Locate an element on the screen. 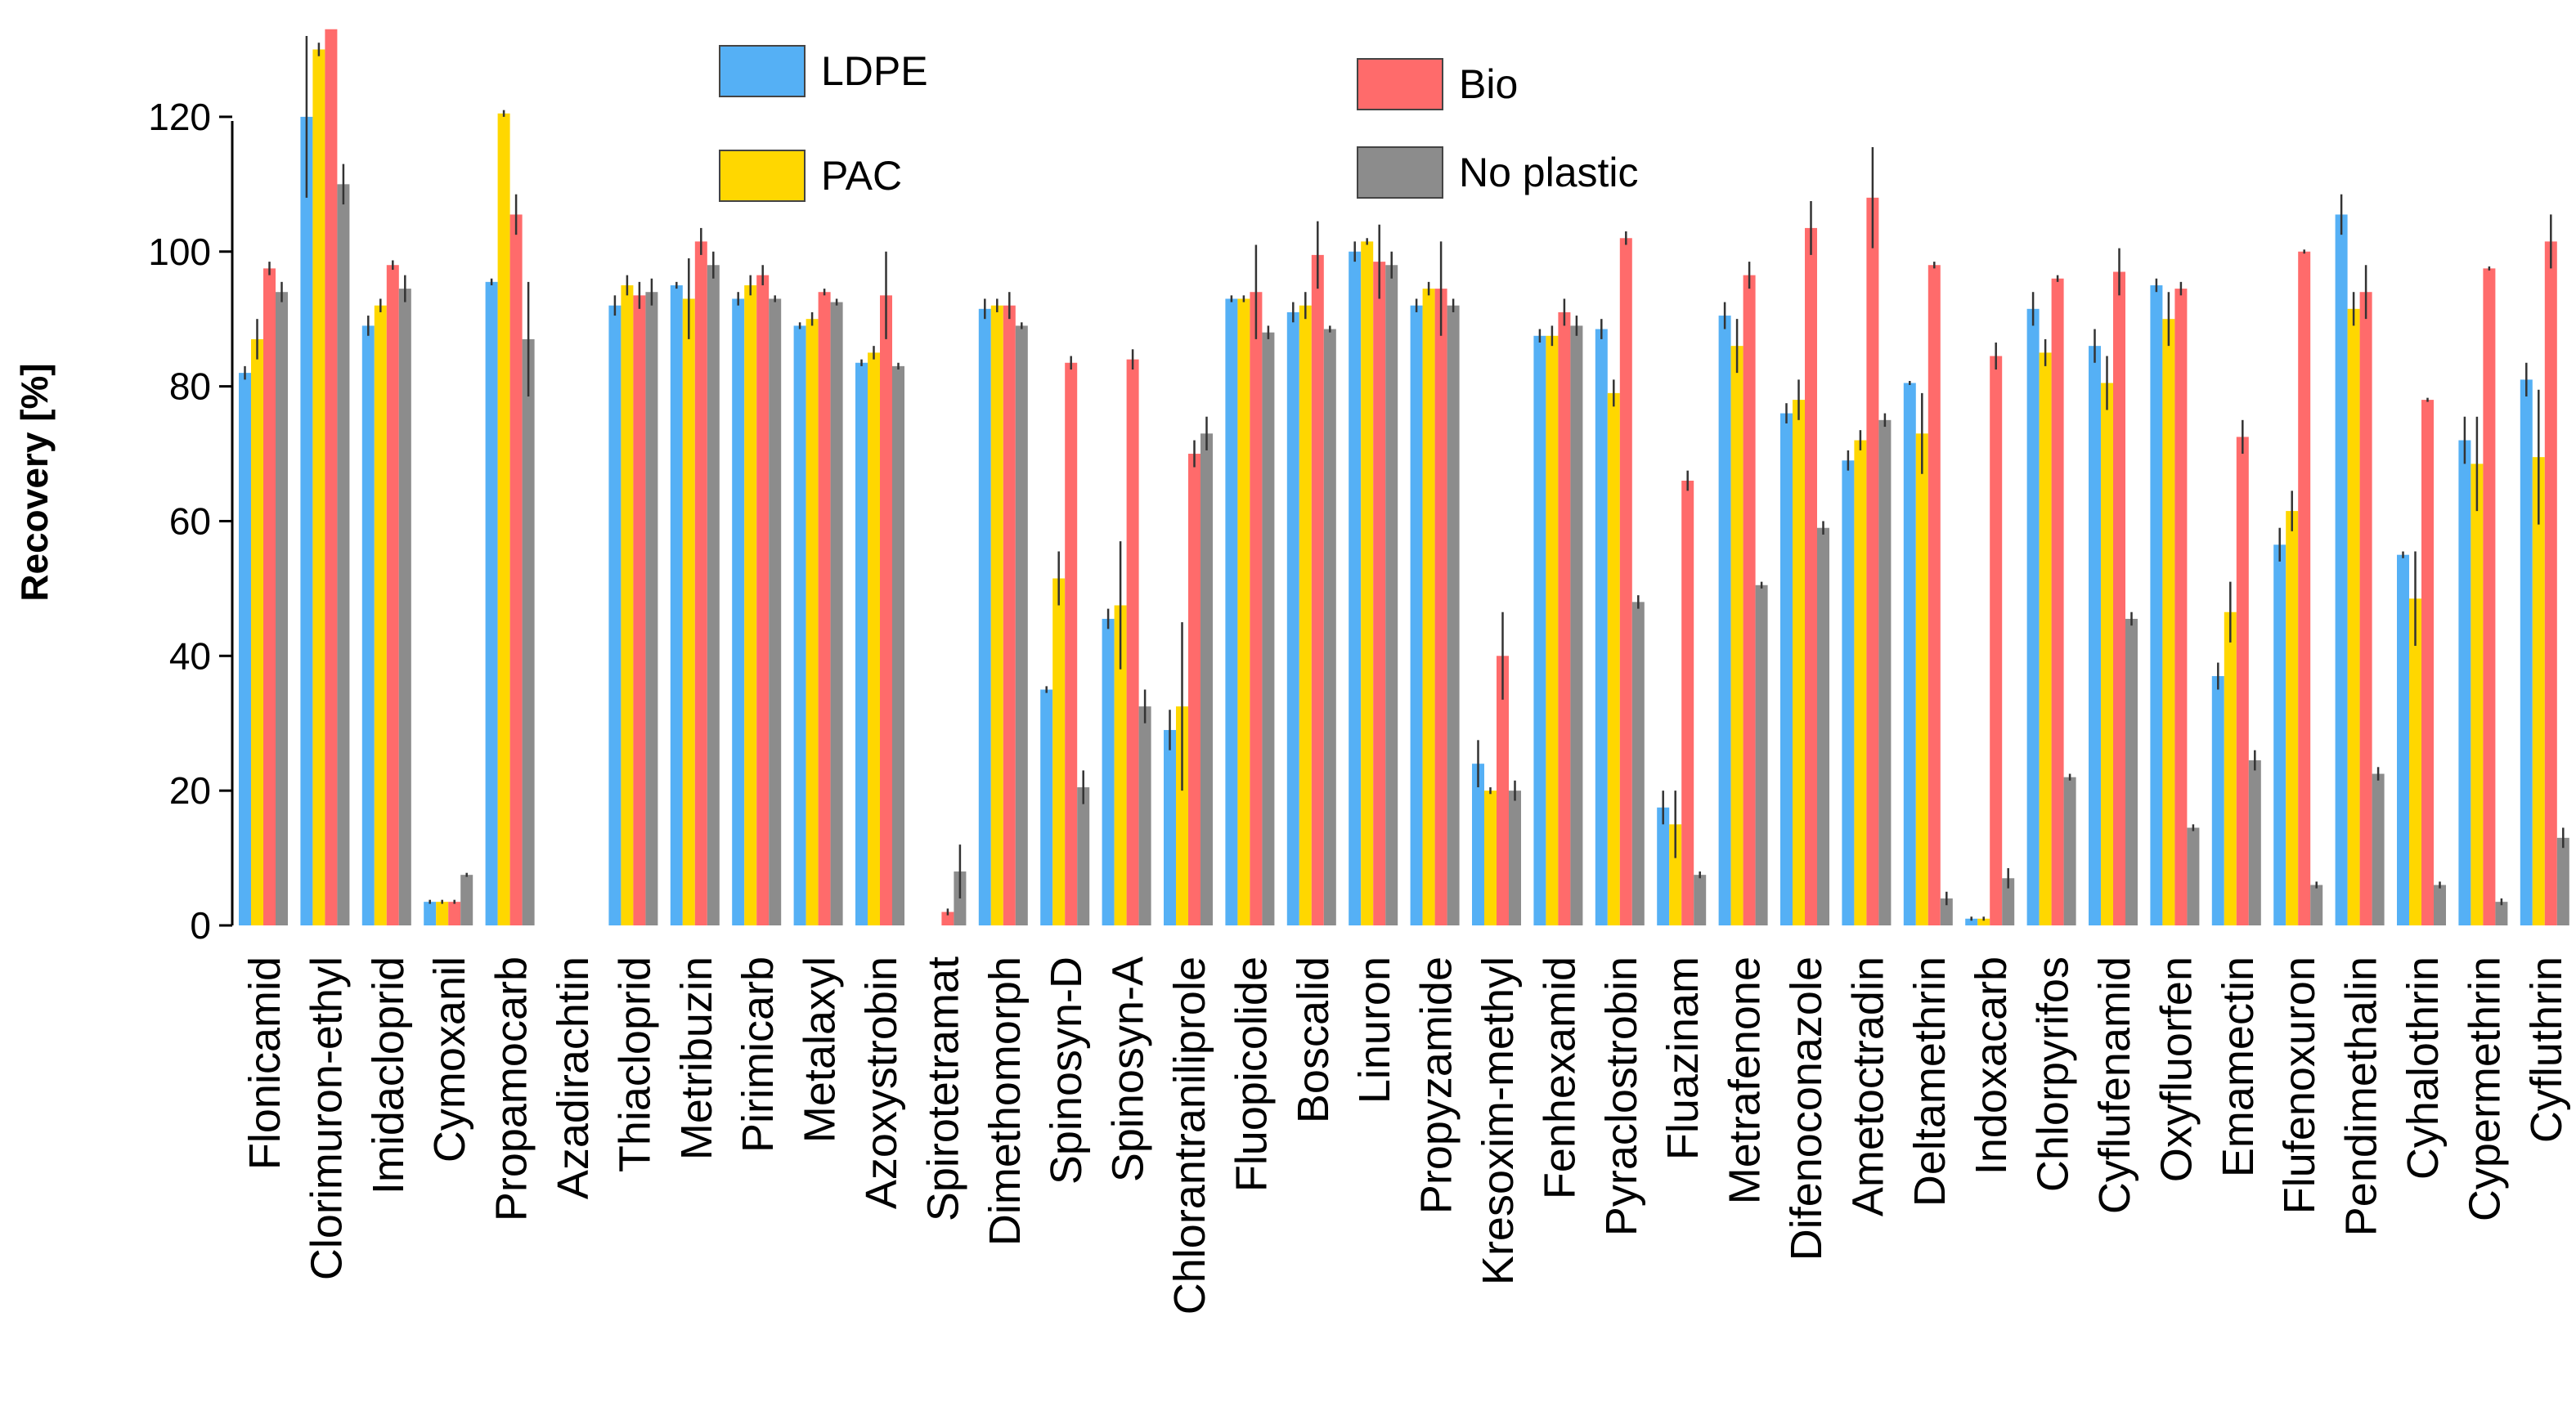 This screenshot has height=1420, width=2576. legend-swatch-bio is located at coordinates (1400, 84).